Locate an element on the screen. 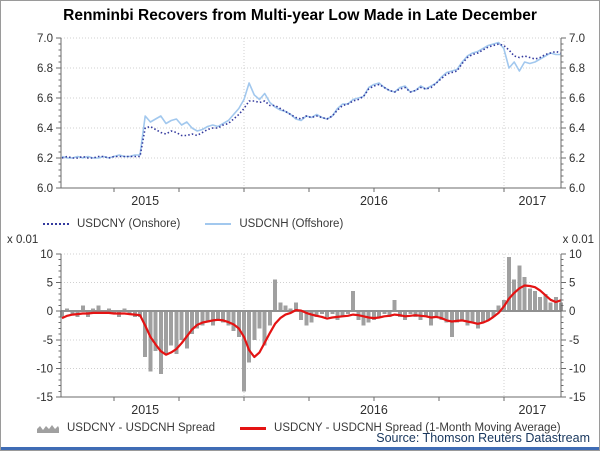  moving-average-line-icon is located at coordinates (253, 428).